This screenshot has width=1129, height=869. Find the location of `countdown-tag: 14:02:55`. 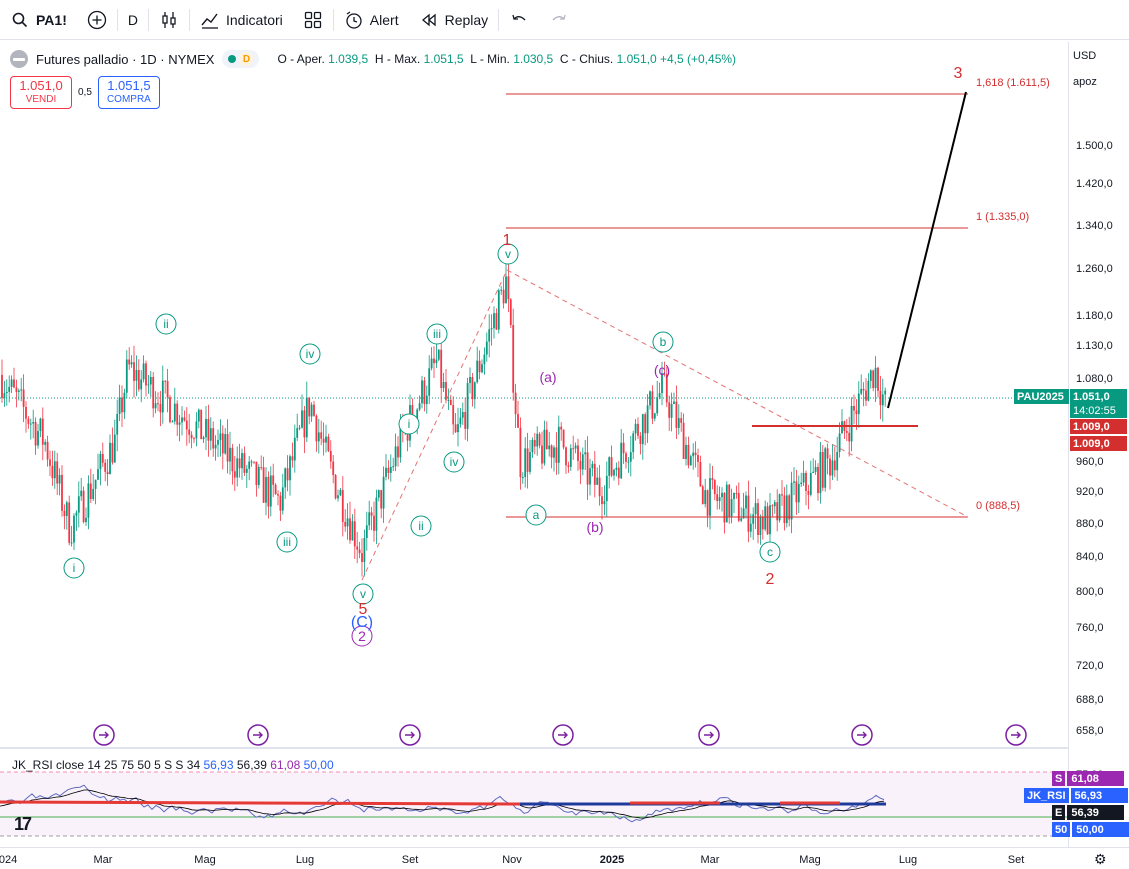

countdown-tag: 14:02:55 is located at coordinates (1098, 410).